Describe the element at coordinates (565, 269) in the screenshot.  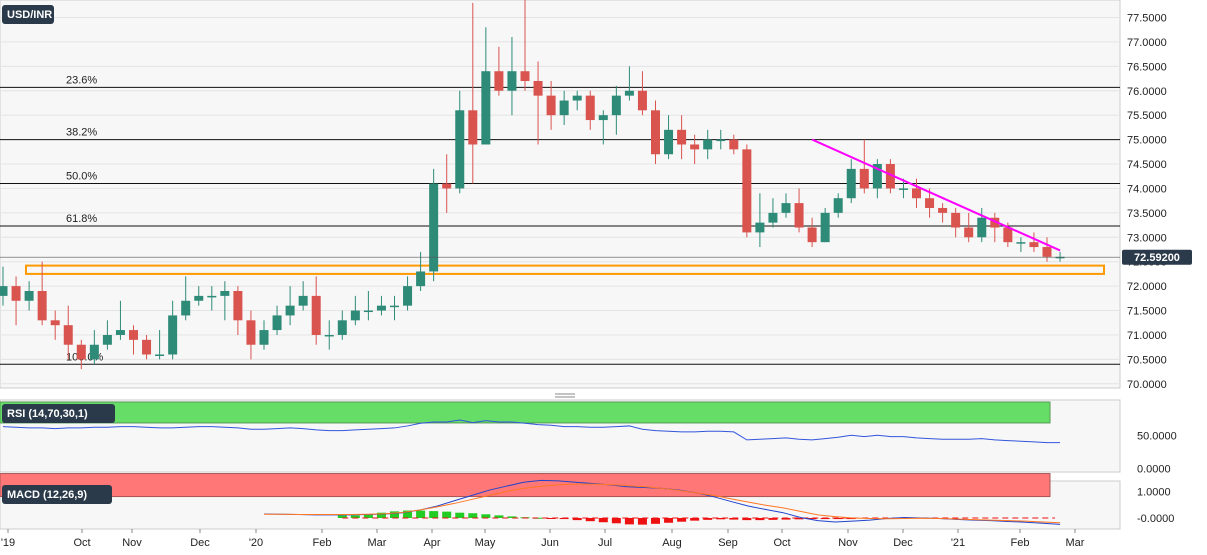
I see `support-zone-box` at that location.